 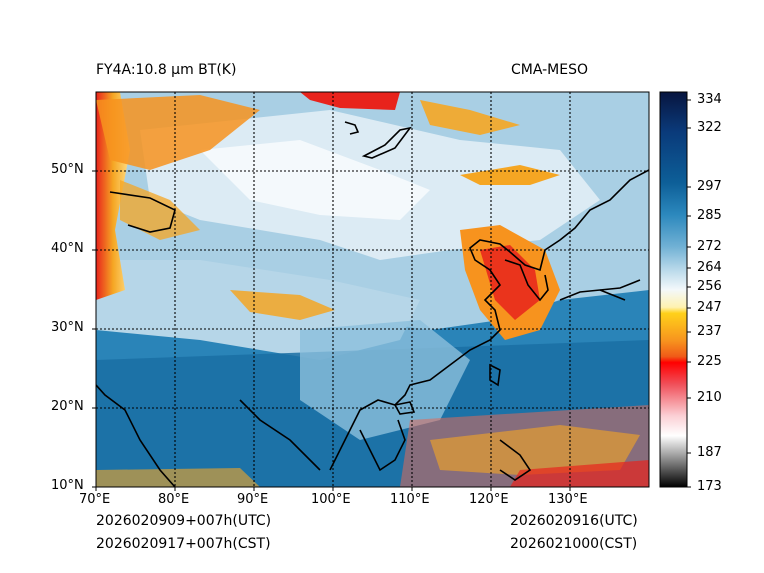 What do you see at coordinates (67, 248) in the screenshot?
I see `lat-label-40n: 40°N` at bounding box center [67, 248].